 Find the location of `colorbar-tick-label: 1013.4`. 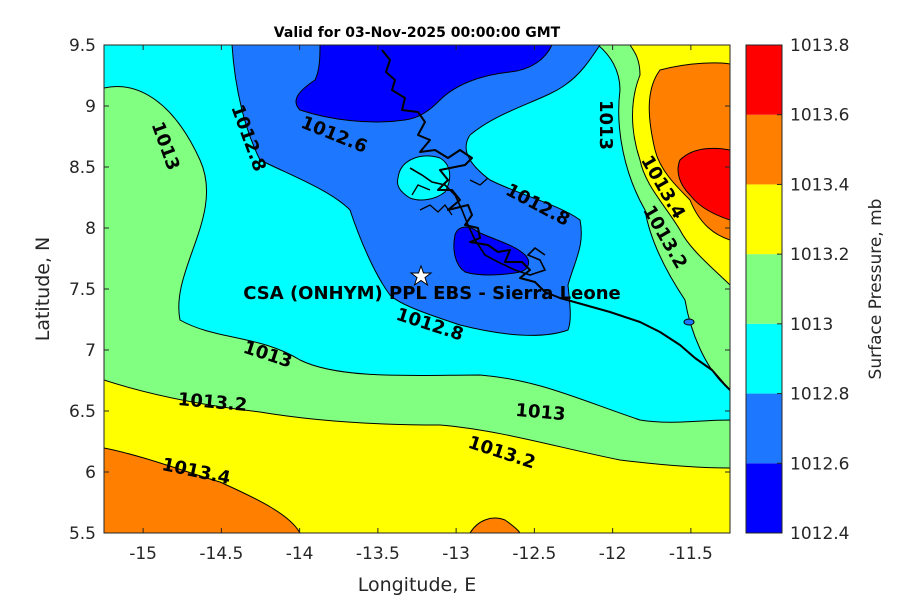

colorbar-tick-label: 1013.4 is located at coordinates (819, 185).